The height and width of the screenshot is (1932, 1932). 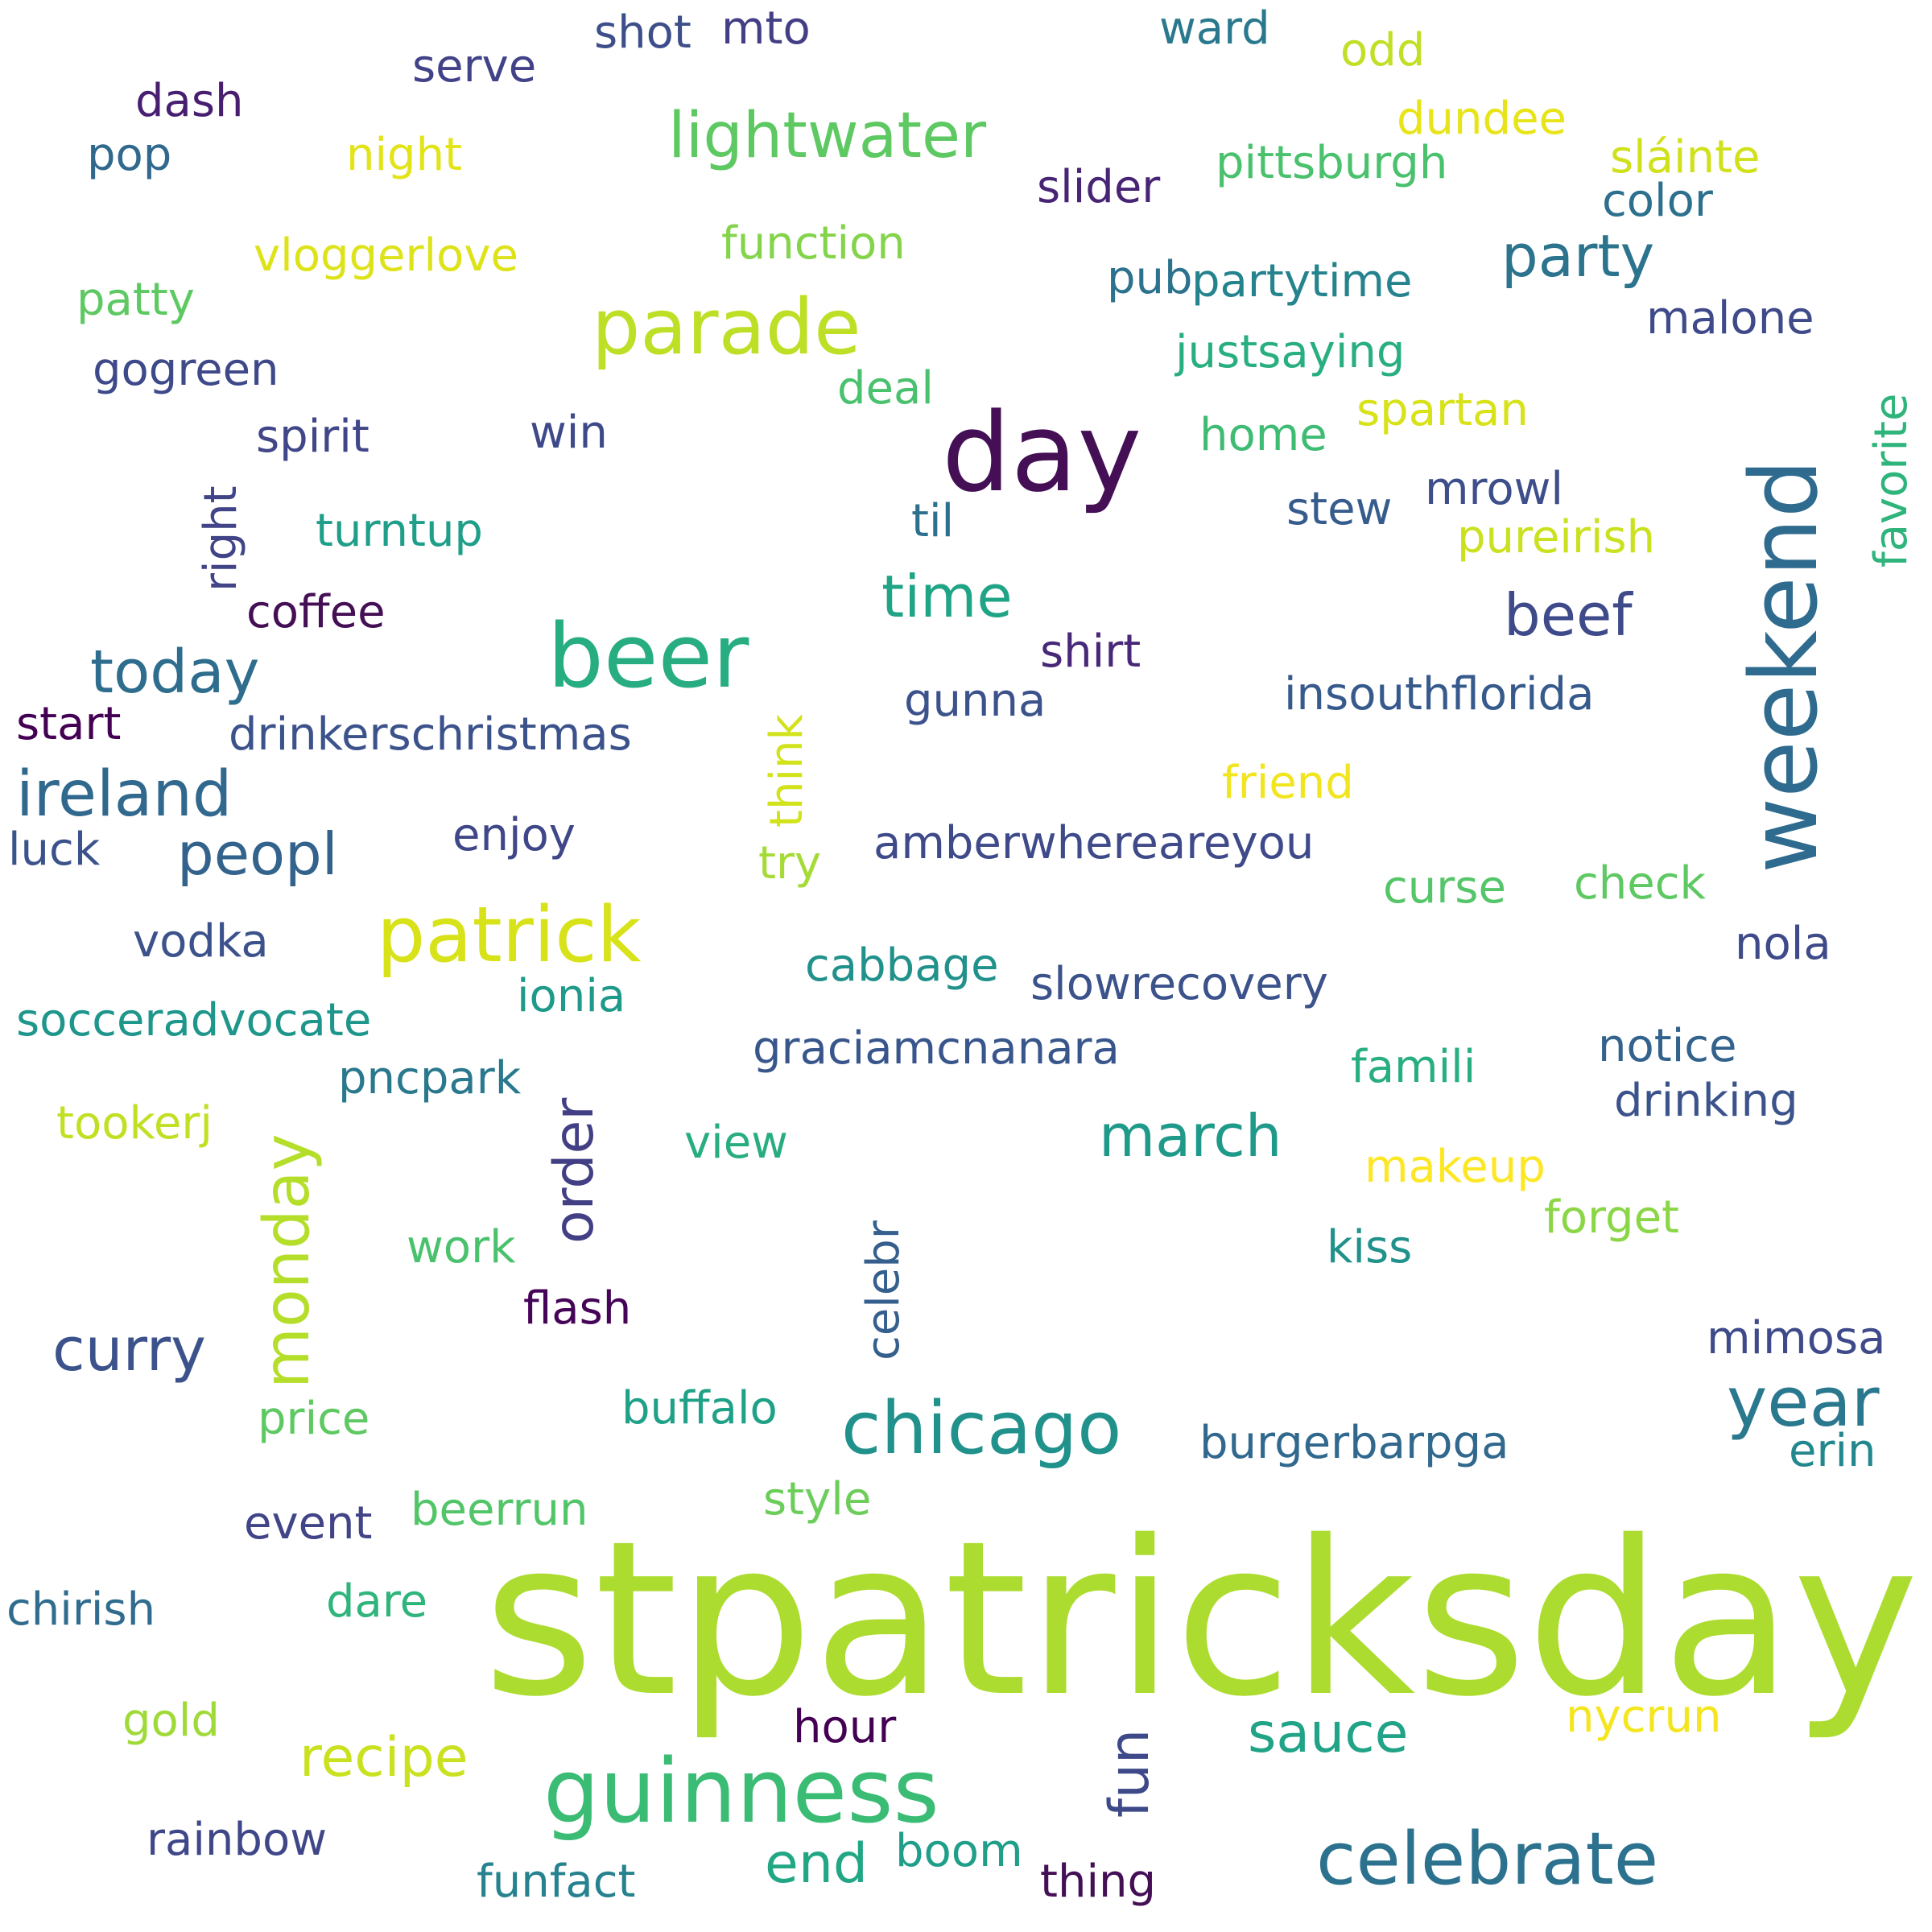 I want to click on word: erin, so click(x=1832, y=1451).